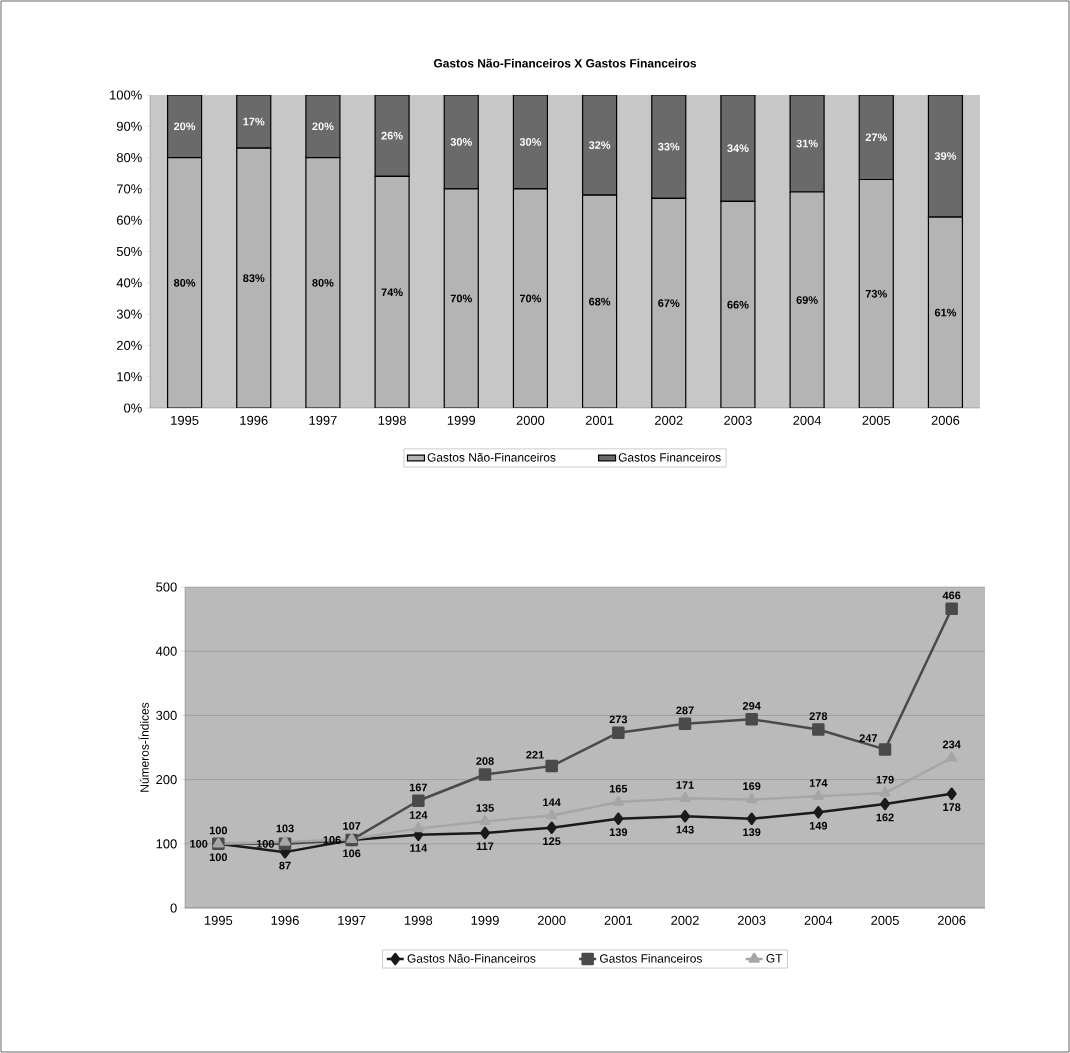 This screenshot has height=1053, width=1070. What do you see at coordinates (565, 63) in the screenshot?
I see `chart-title: Gastos Não-Financeiros X Gastos Financeiros` at bounding box center [565, 63].